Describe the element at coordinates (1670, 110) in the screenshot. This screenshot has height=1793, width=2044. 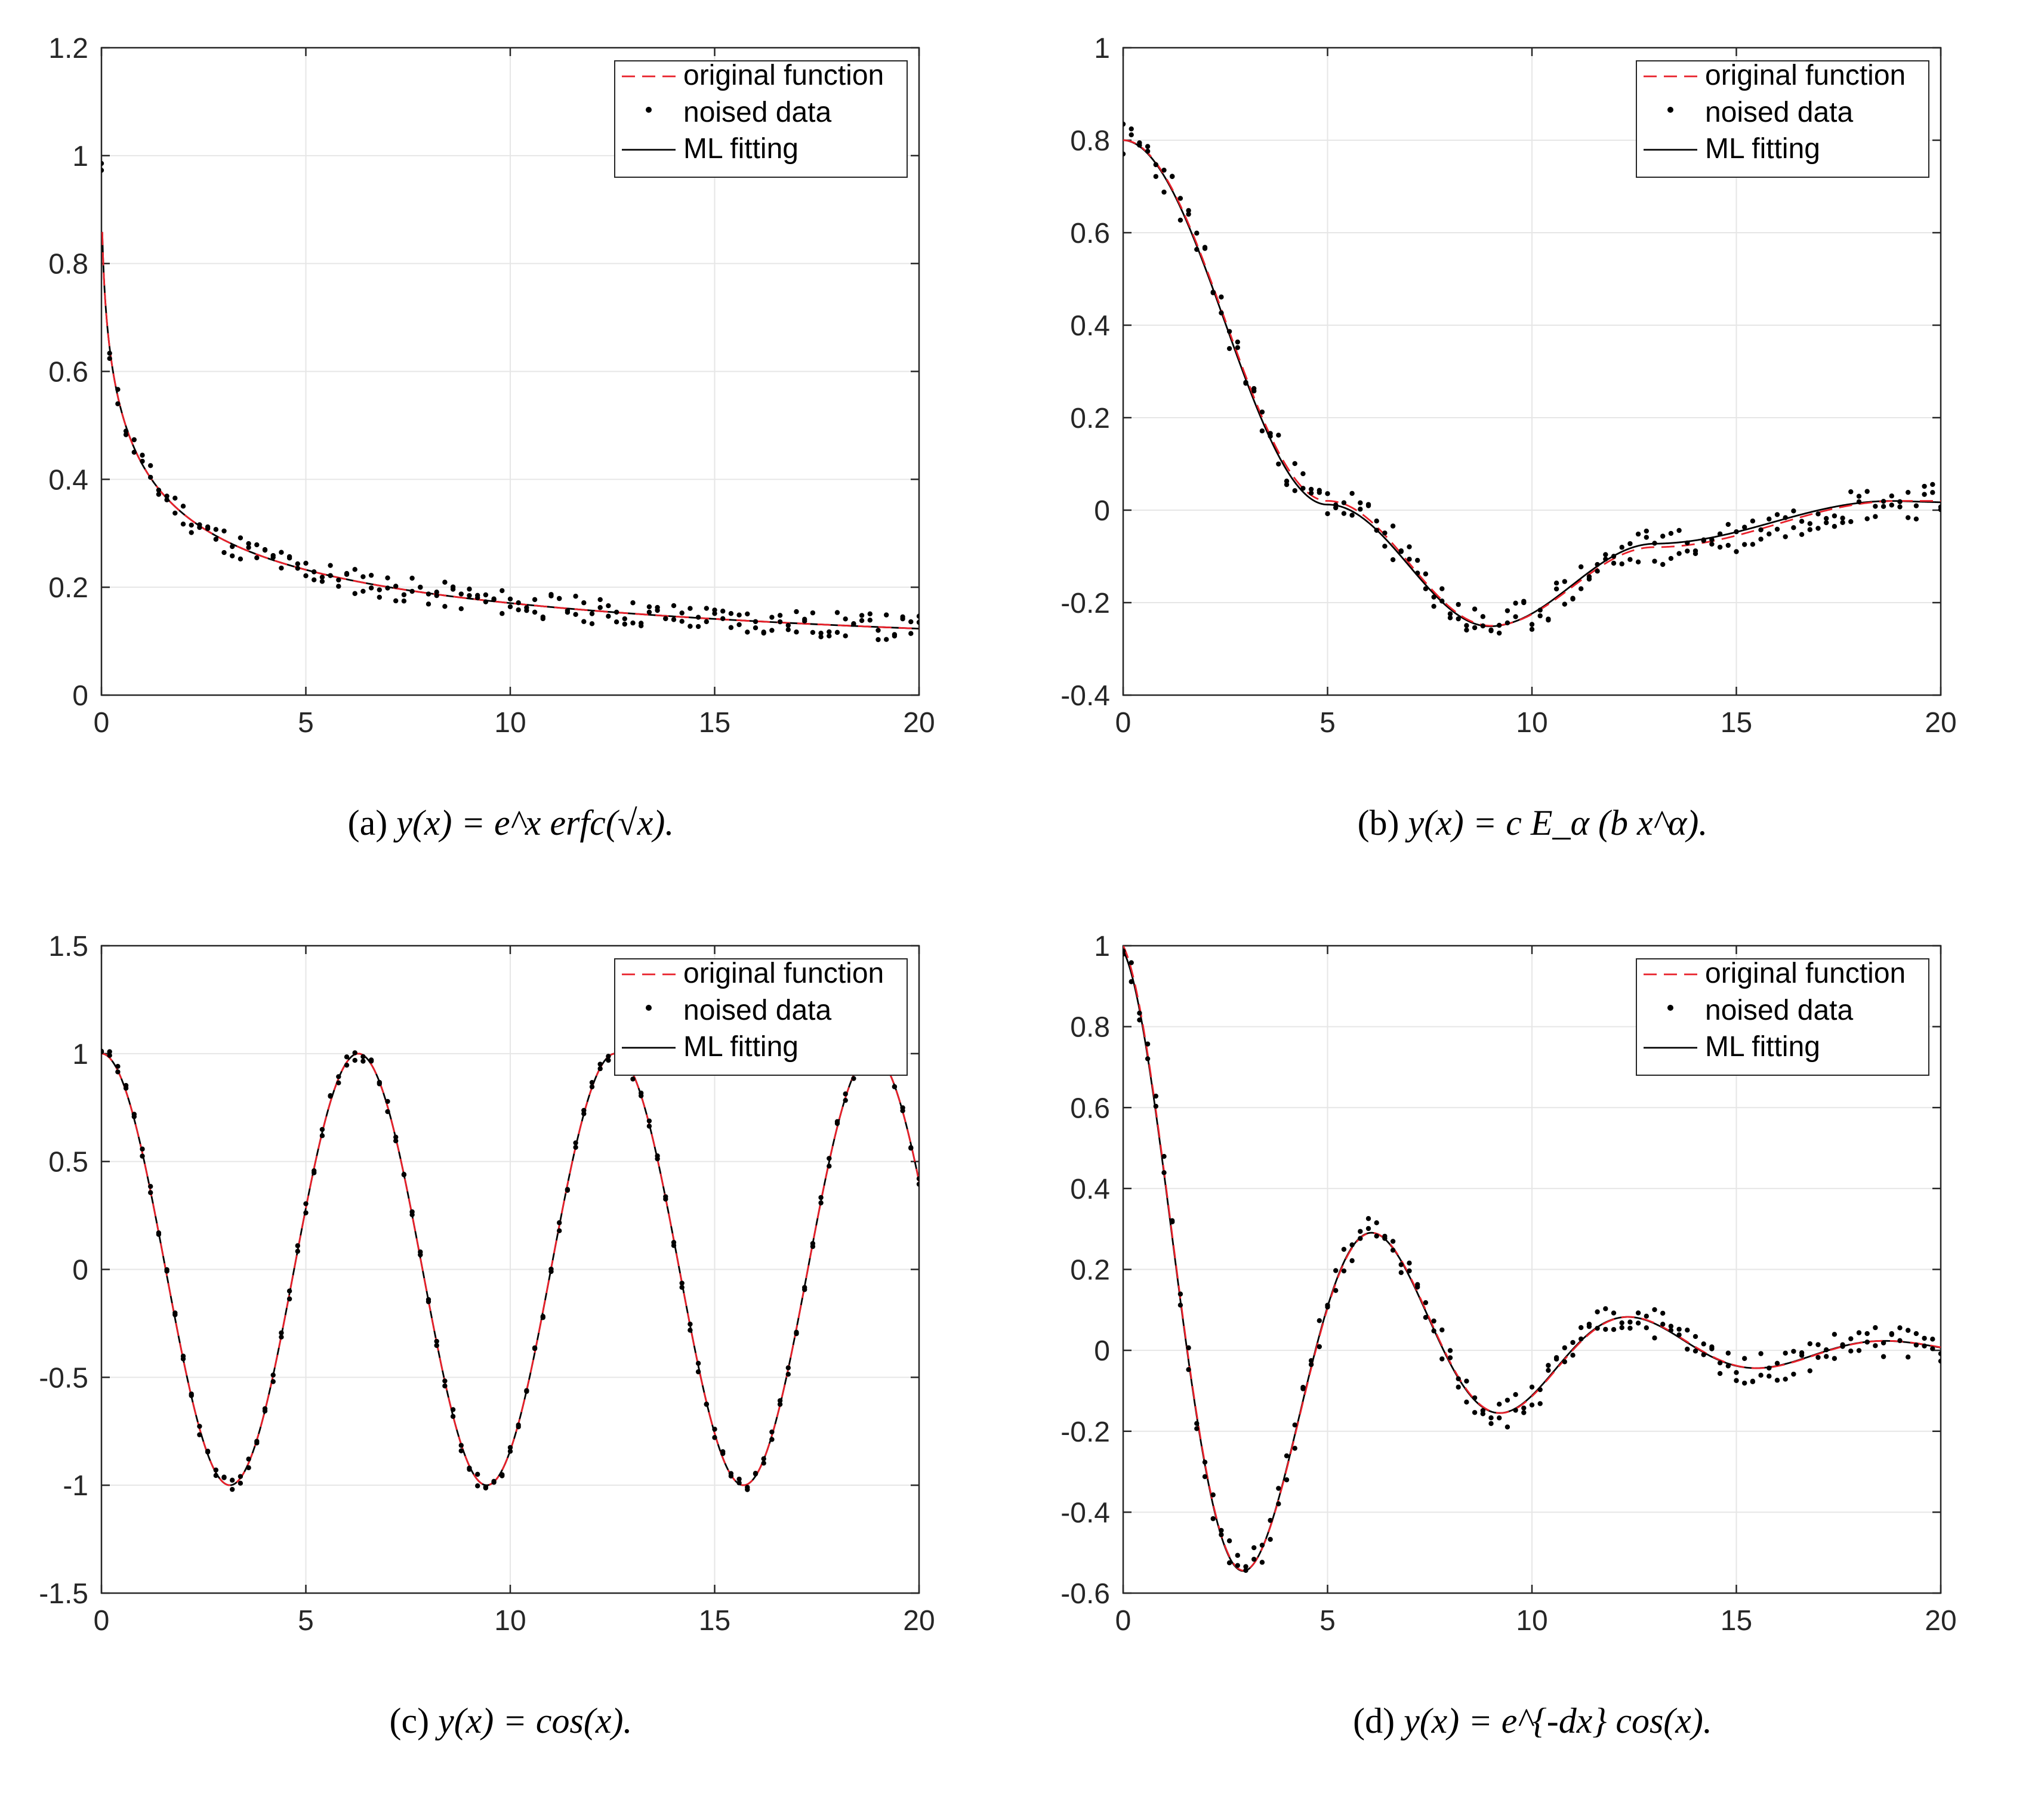
I see `legend-swatch-data-b` at that location.